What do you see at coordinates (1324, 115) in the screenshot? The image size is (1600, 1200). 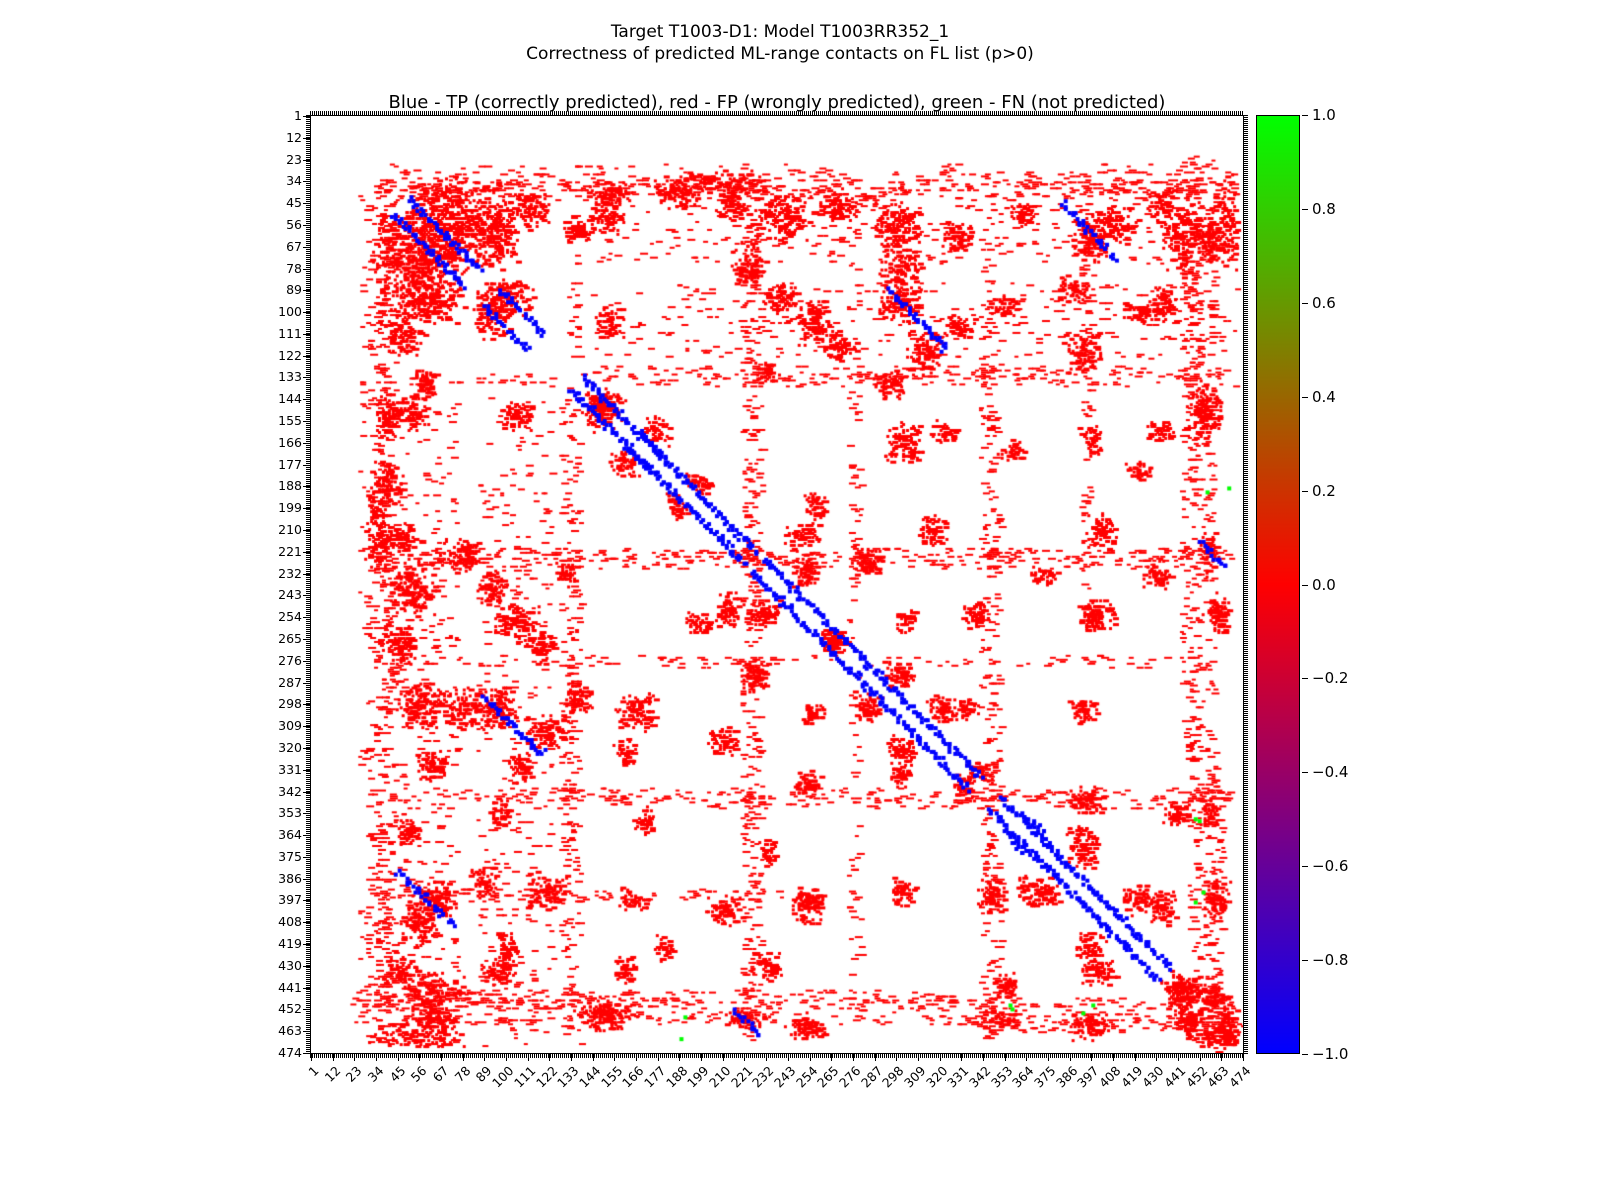 I see `colorbar-tick-label: 1.0` at bounding box center [1324, 115].